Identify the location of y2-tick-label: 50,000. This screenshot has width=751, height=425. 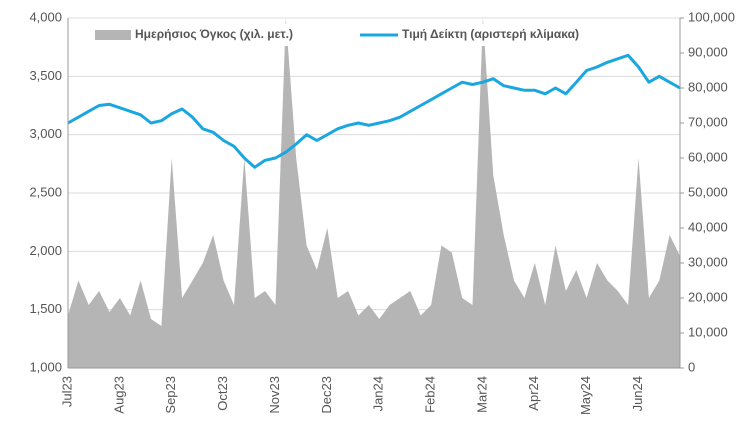
(708, 191).